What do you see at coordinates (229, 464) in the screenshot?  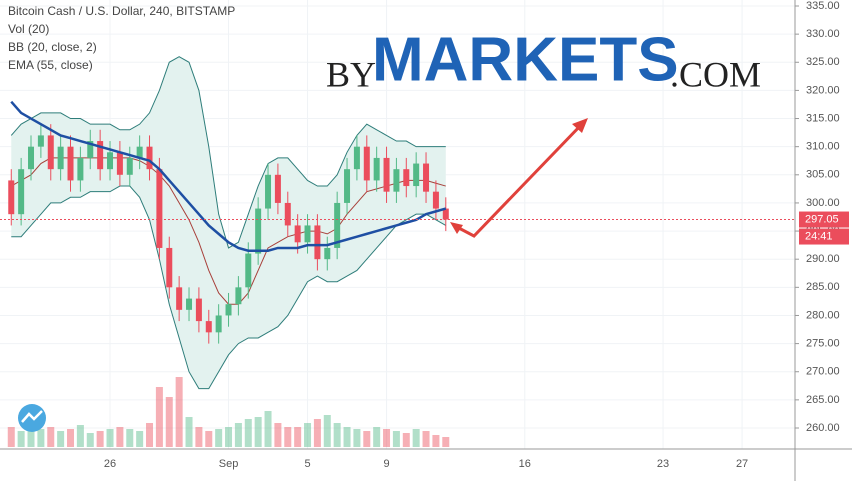 I see `x-tick-label: Sep` at bounding box center [229, 464].